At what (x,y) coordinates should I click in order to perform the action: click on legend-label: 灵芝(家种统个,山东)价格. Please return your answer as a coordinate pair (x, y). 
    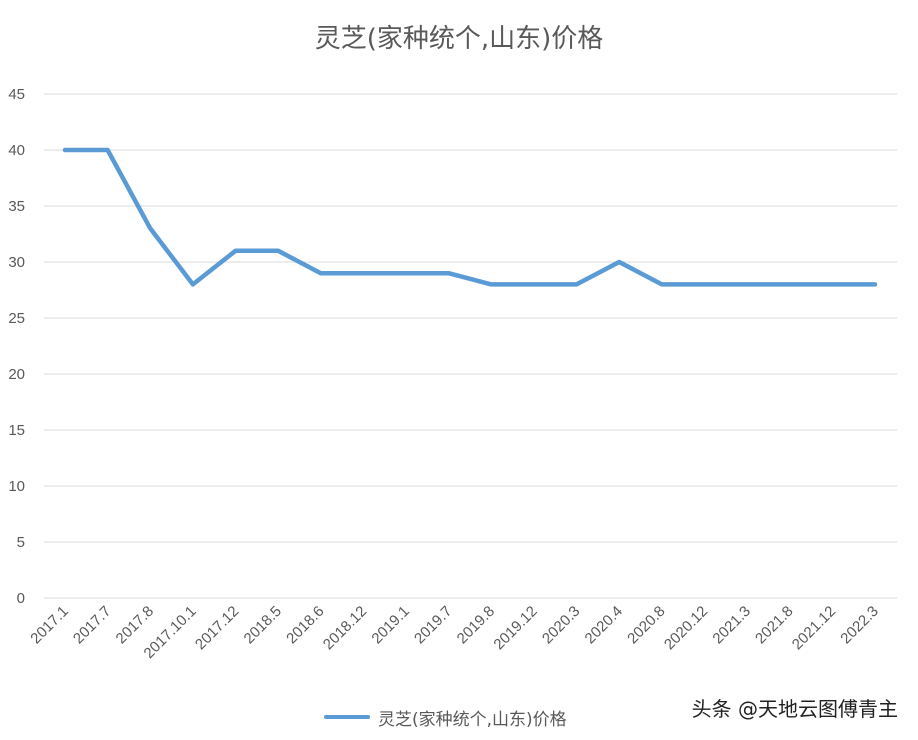
    Looking at the image, I should click on (472, 719).